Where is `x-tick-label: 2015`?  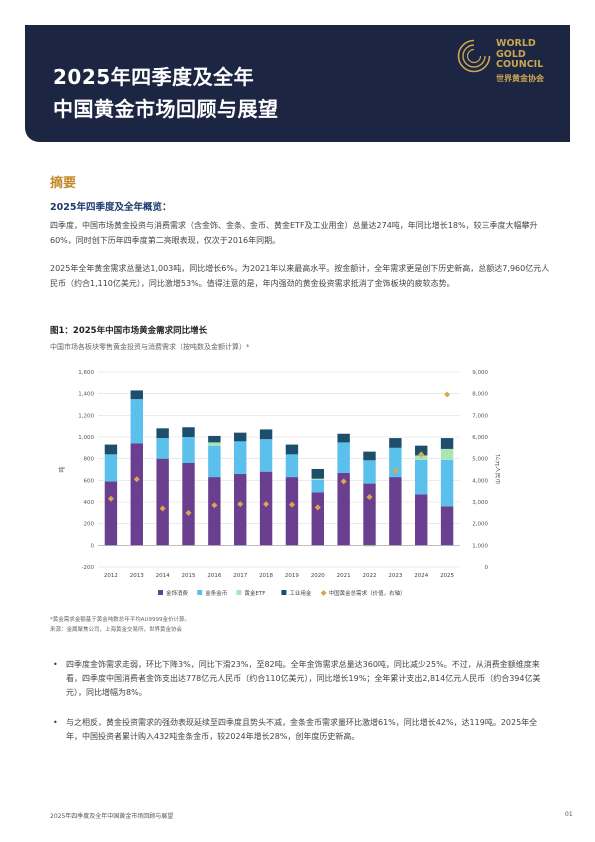
x-tick-label: 2015 is located at coordinates (189, 576).